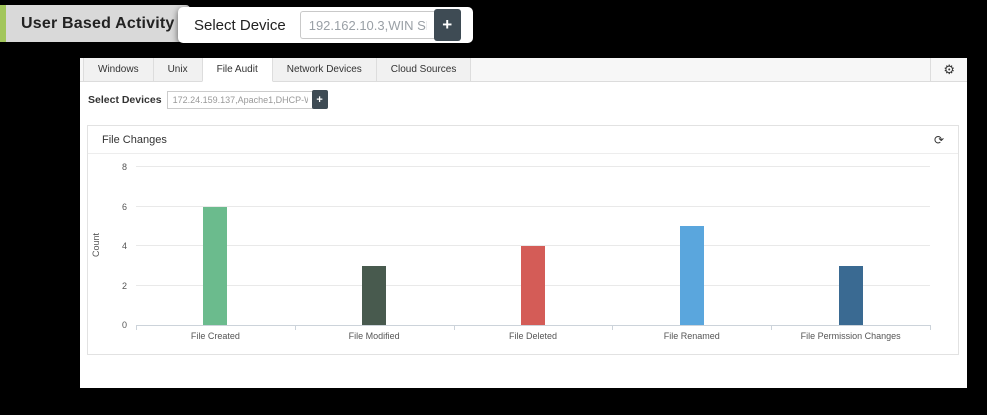 The width and height of the screenshot is (987, 415). Describe the element at coordinates (118, 69) in the screenshot. I see `tab-windows: Windows` at that location.